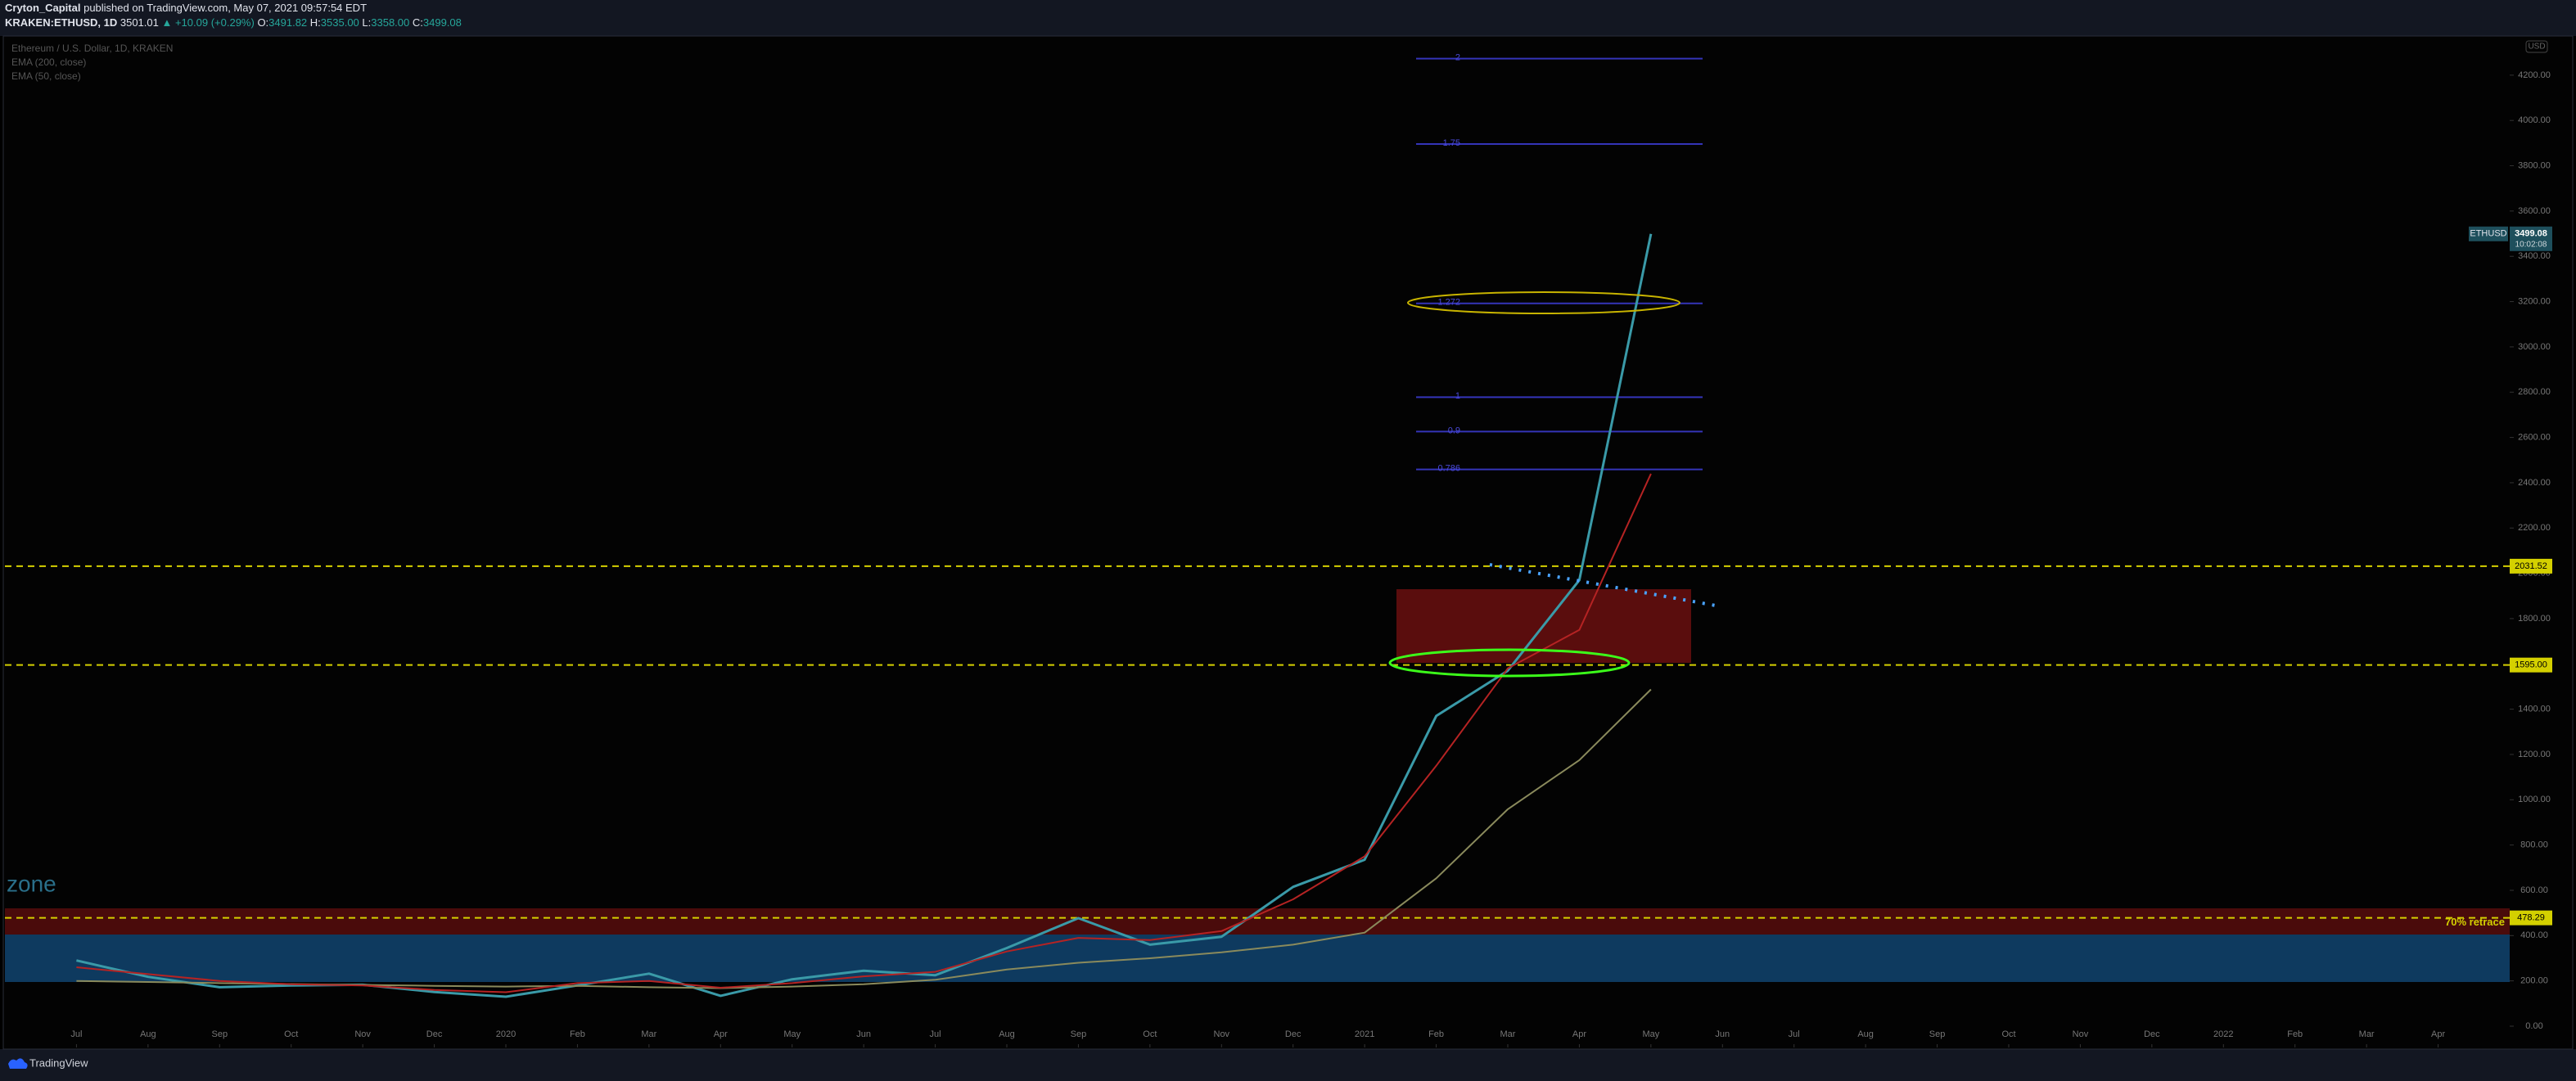 The width and height of the screenshot is (2576, 1081). What do you see at coordinates (42, 8) in the screenshot?
I see `author: Cryton_Capital` at bounding box center [42, 8].